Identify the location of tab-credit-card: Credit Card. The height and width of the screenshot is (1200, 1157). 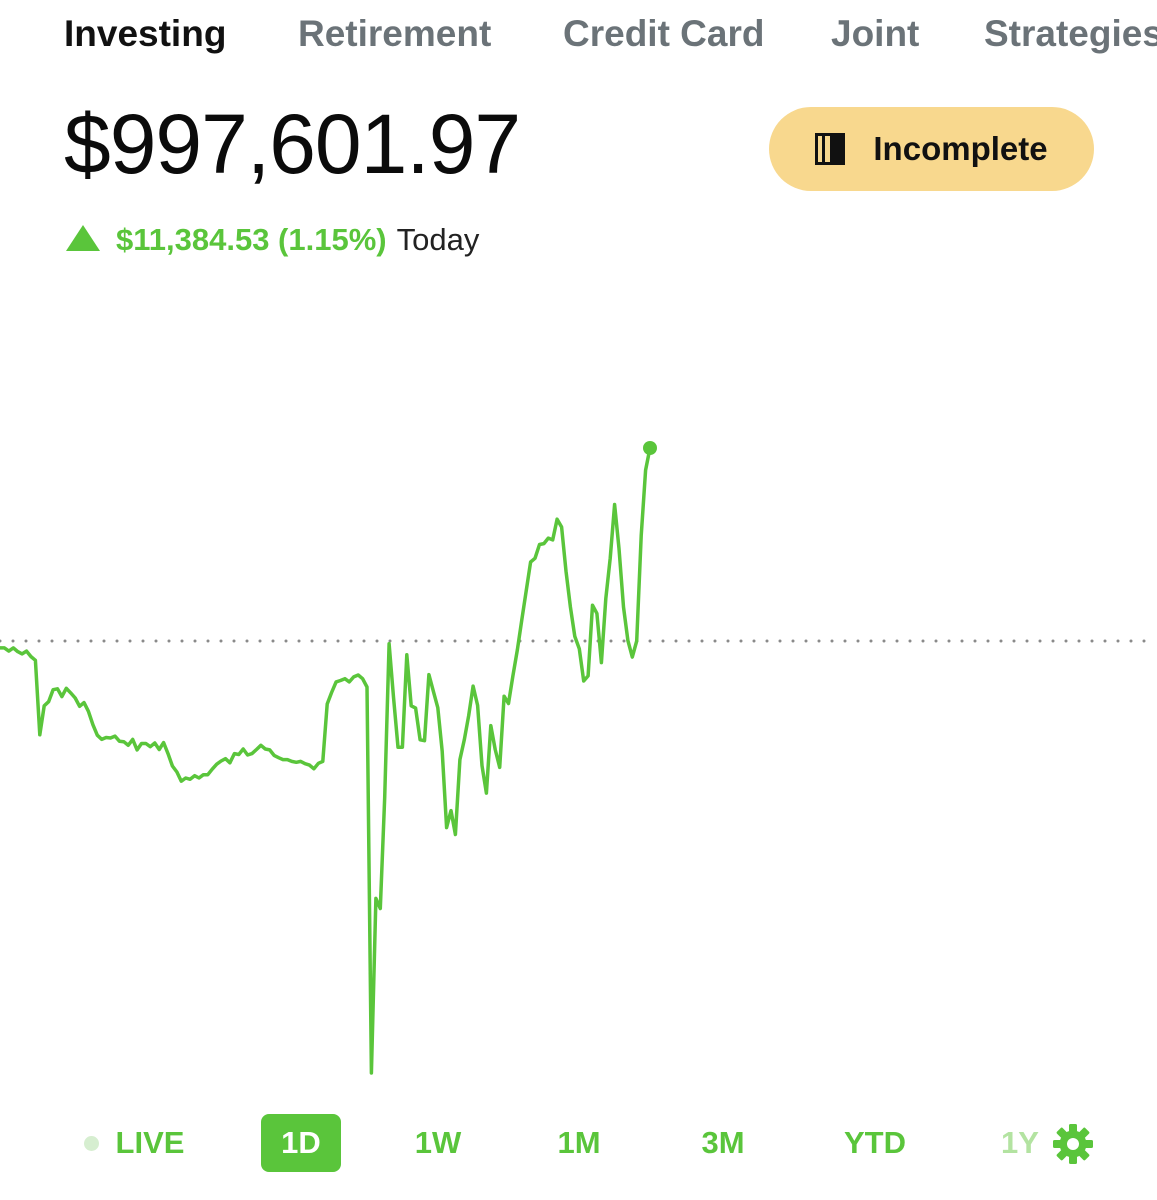
(664, 33).